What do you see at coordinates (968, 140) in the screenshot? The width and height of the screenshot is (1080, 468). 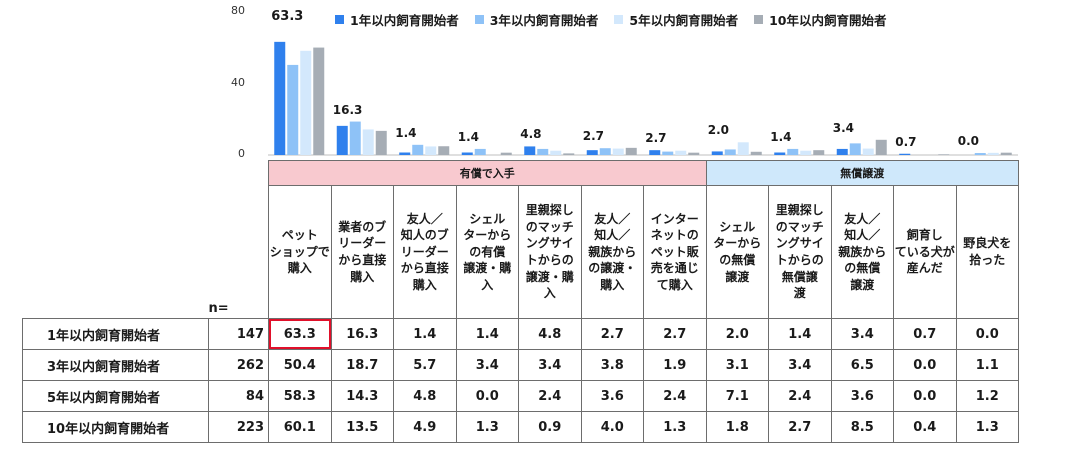 I see `bar-data-label: 0.0` at bounding box center [968, 140].